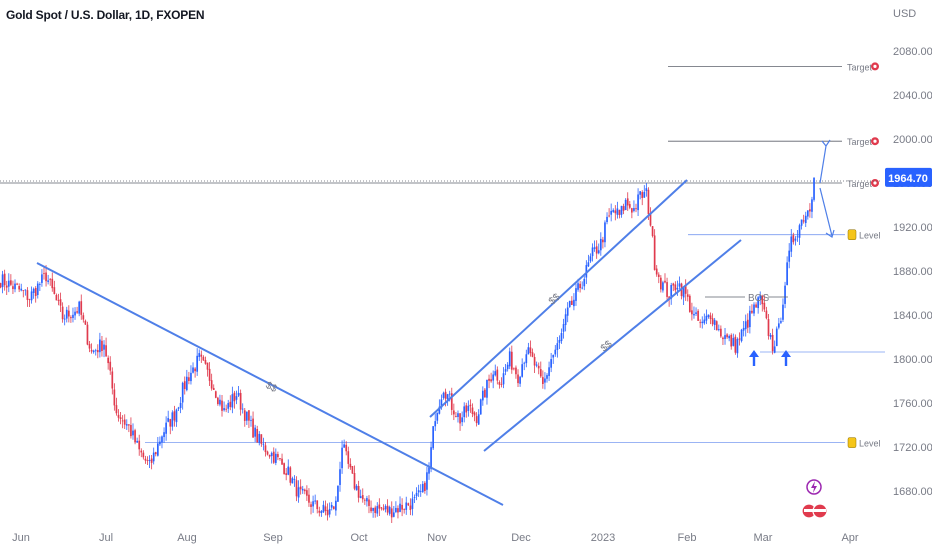 This screenshot has width=932, height=550. What do you see at coordinates (814, 487) in the screenshot?
I see `lightning-glyph` at bounding box center [814, 487].